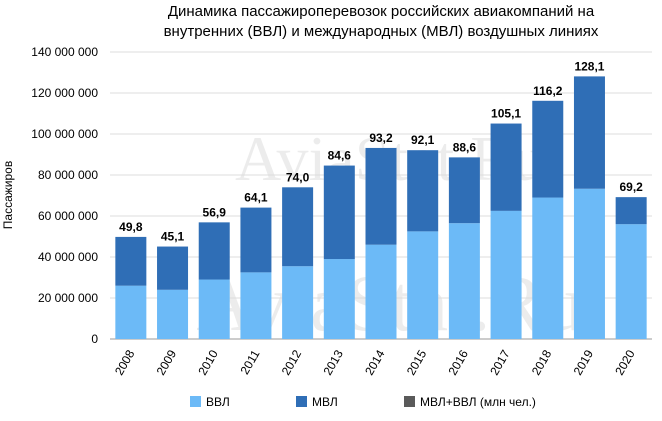 The image size is (662, 421). Describe the element at coordinates (417, 362) in the screenshot. I see `x-tick-label: 2015` at that location.